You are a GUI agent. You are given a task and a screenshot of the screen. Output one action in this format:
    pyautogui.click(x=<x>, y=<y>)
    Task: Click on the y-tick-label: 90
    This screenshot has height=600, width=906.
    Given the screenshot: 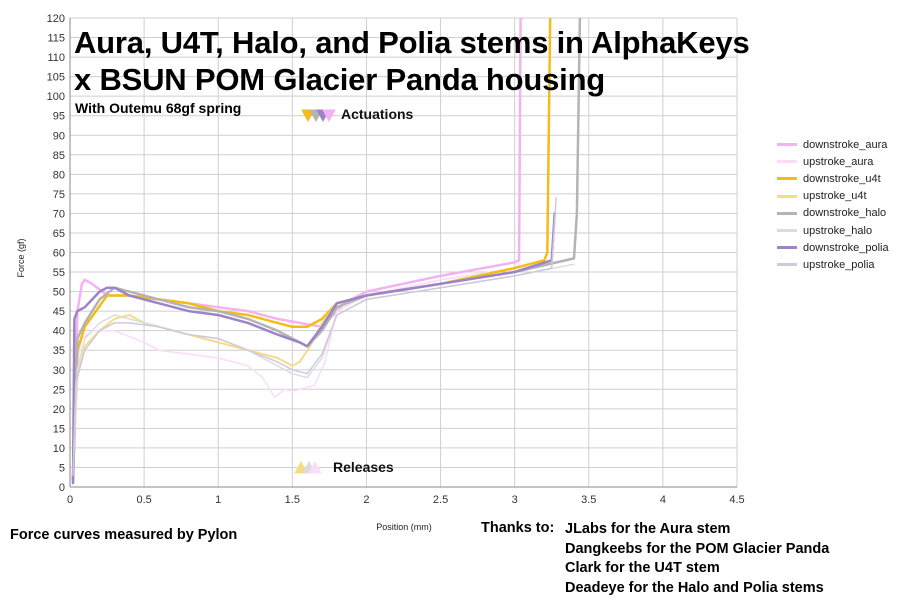 What is the action you would take?
    pyautogui.click(x=59, y=136)
    